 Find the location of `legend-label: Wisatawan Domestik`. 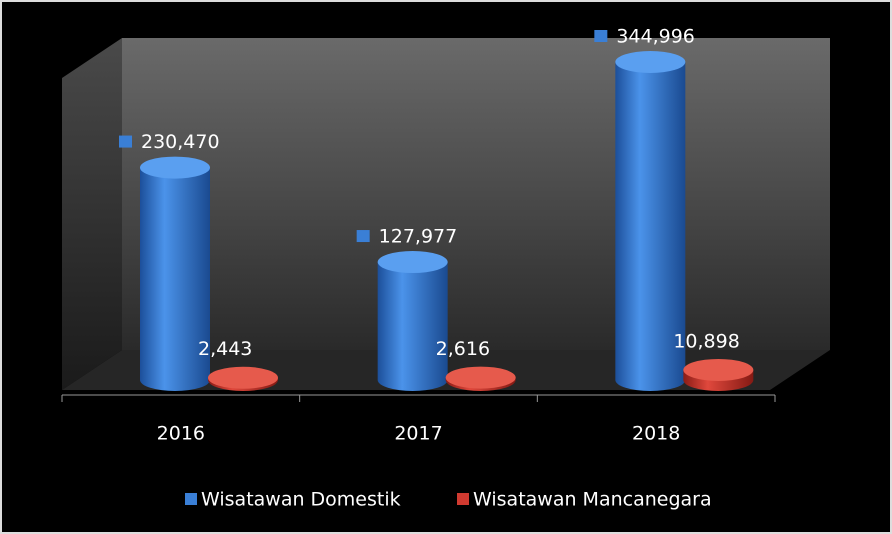

legend-label: Wisatawan Domestik is located at coordinates (301, 500).